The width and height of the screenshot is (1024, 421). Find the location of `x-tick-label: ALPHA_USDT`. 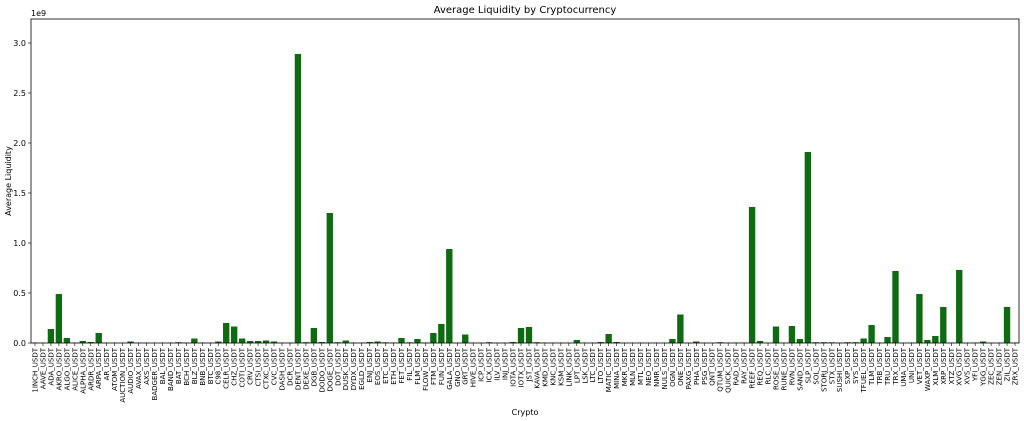

x-tick-label: ALPHA_USDT is located at coordinates (83, 370).